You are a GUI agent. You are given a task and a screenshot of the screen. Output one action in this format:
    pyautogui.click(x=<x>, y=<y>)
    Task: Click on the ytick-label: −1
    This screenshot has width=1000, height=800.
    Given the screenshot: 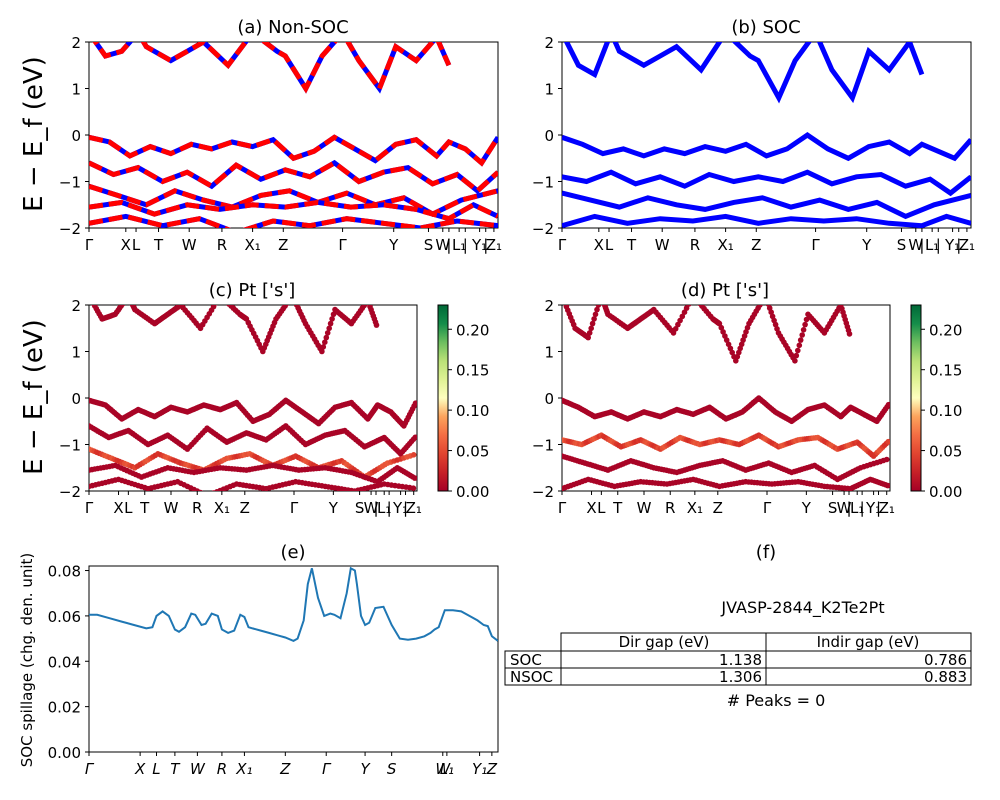 What is the action you would take?
    pyautogui.click(x=543, y=446)
    